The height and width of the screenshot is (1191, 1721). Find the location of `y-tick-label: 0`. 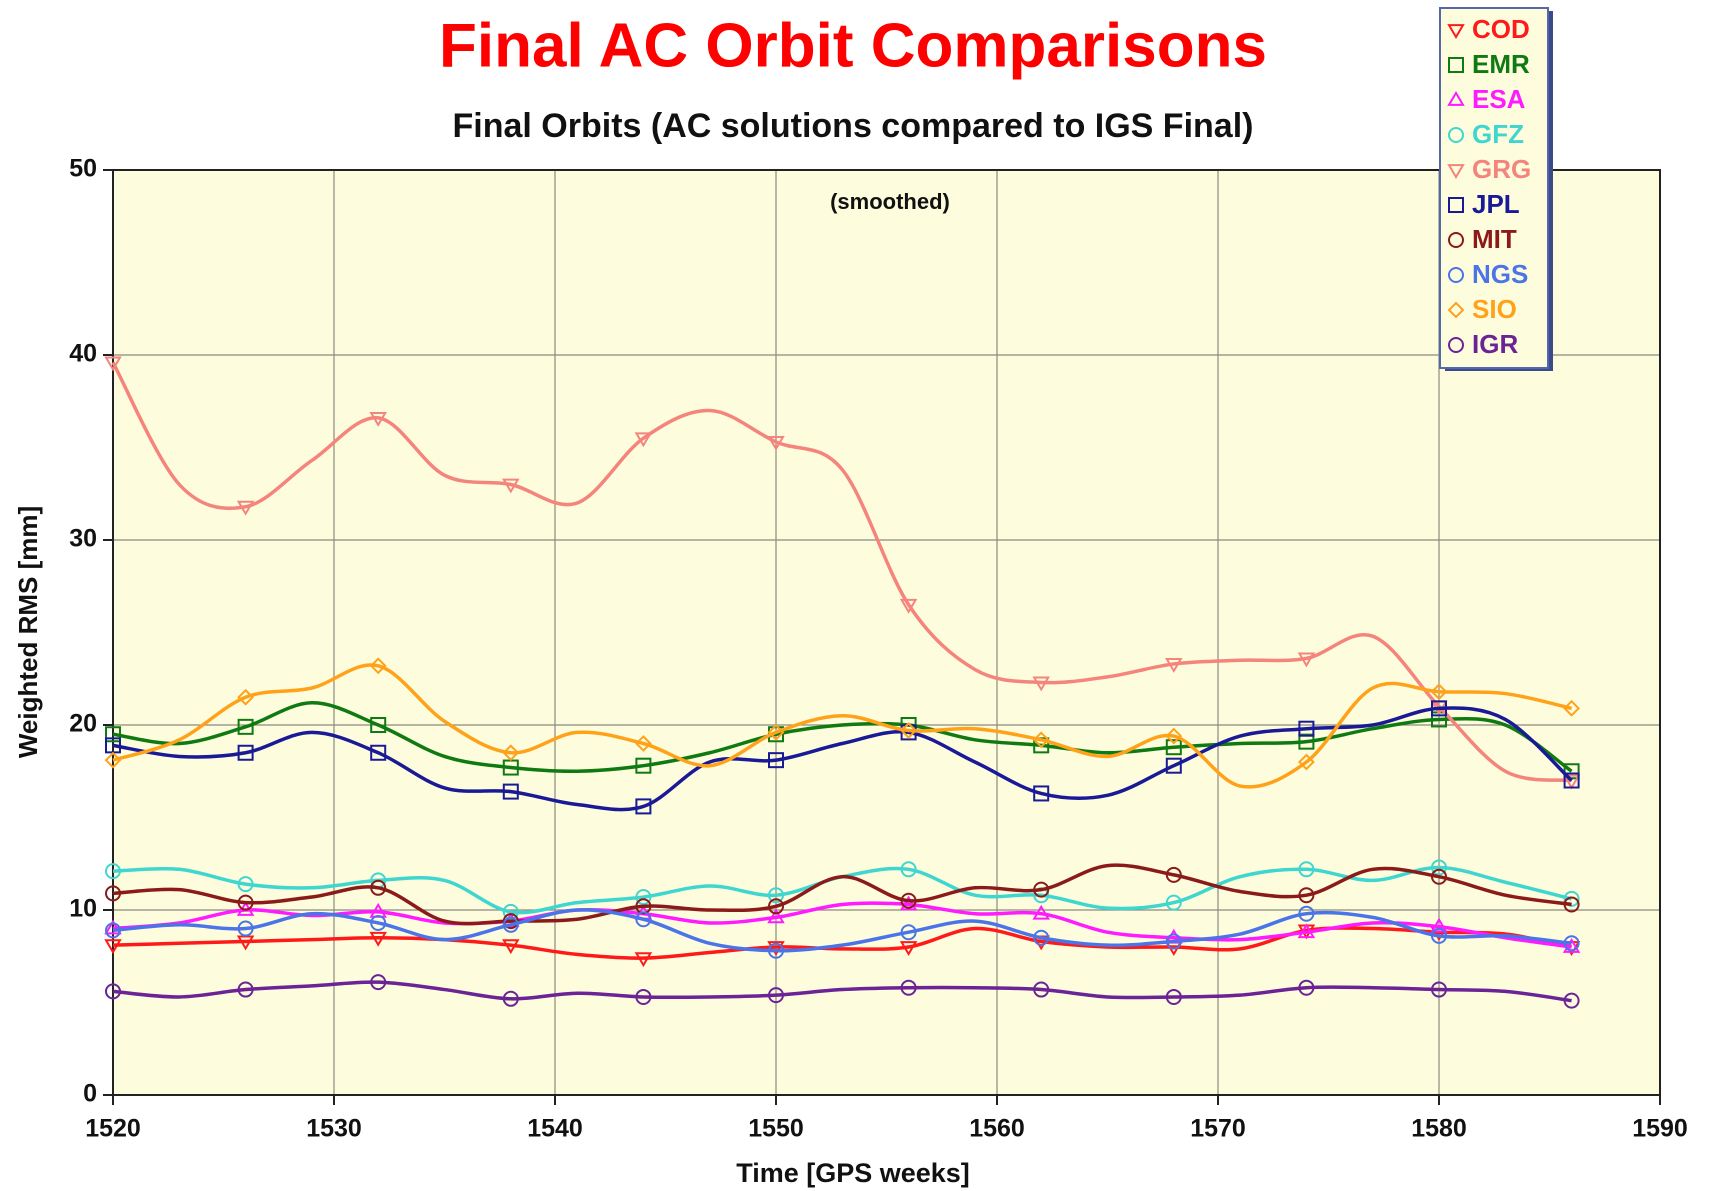

y-tick-label: 0 is located at coordinates (90, 1094).